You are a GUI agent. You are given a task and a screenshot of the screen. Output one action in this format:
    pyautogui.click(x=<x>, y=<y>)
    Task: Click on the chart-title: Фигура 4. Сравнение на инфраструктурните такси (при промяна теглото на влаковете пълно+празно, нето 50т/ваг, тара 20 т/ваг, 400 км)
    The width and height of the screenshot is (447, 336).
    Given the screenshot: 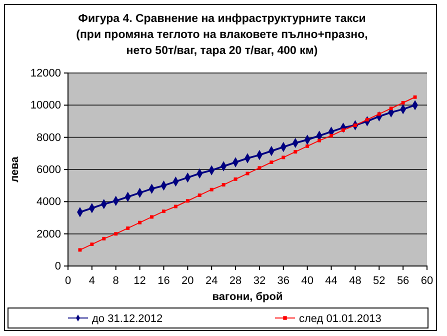 What is the action you would take?
    pyautogui.click(x=222, y=35)
    